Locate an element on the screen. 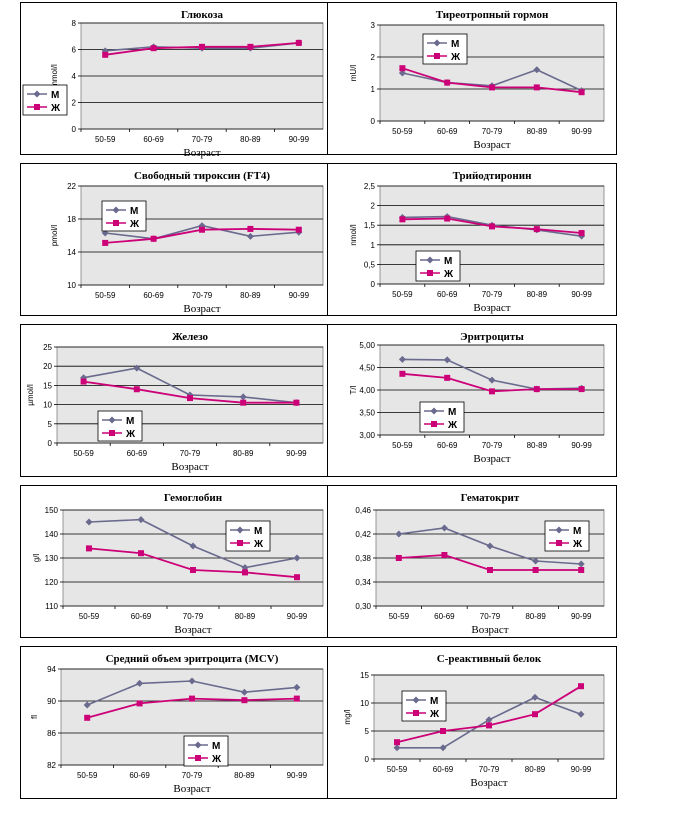 The image size is (687, 813). y-tick-label: 15 is located at coordinates (364, 675).